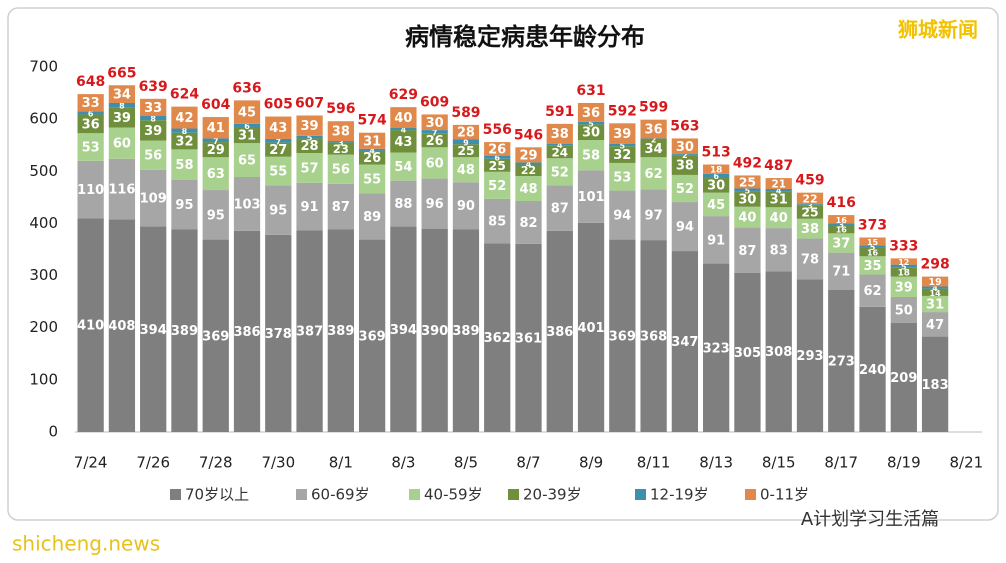 The height and width of the screenshot is (563, 1006). I want to click on data-label: 183, so click(935, 385).